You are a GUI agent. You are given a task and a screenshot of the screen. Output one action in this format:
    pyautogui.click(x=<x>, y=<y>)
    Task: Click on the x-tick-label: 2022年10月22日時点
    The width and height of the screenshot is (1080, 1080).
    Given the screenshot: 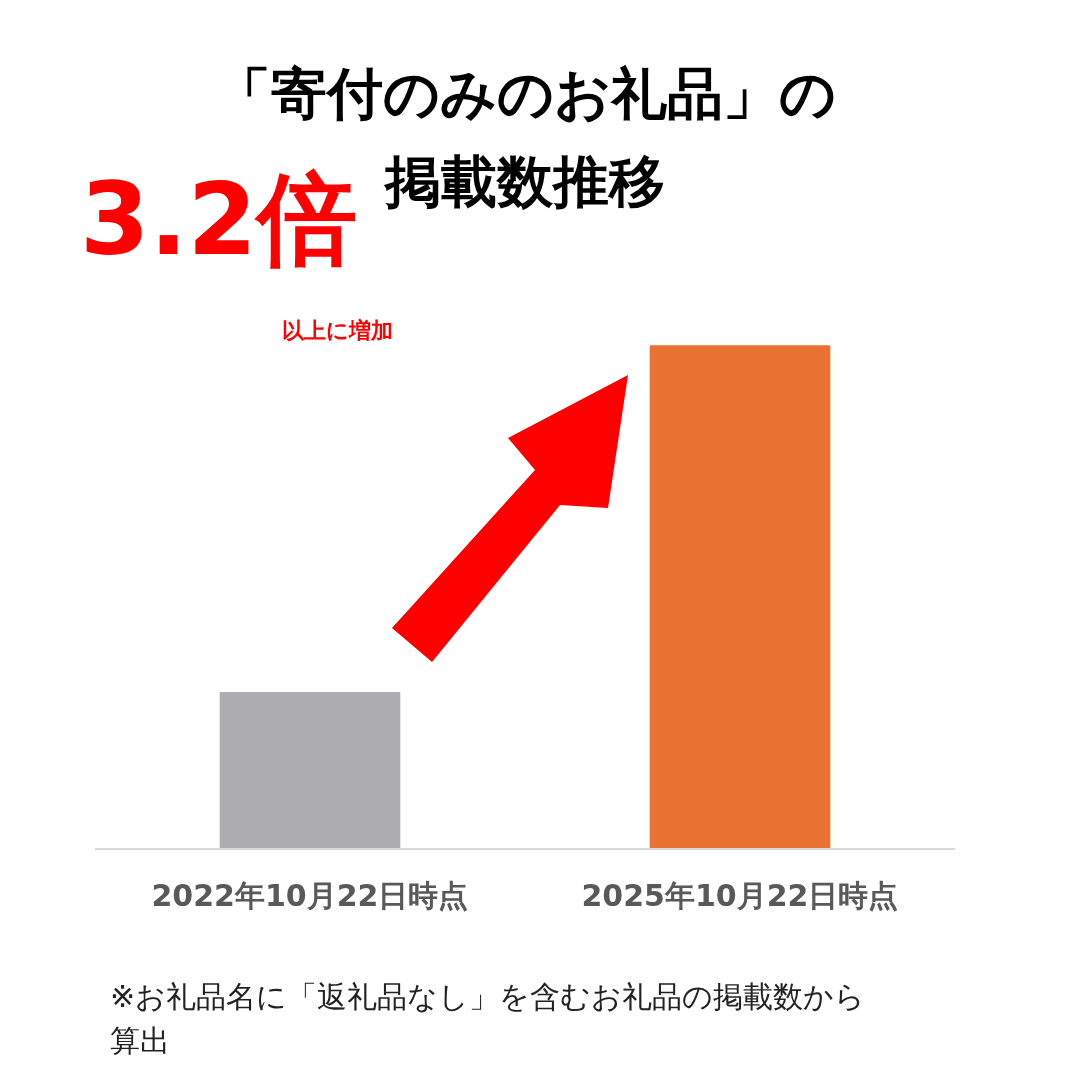 What is the action you would take?
    pyautogui.click(x=310, y=895)
    